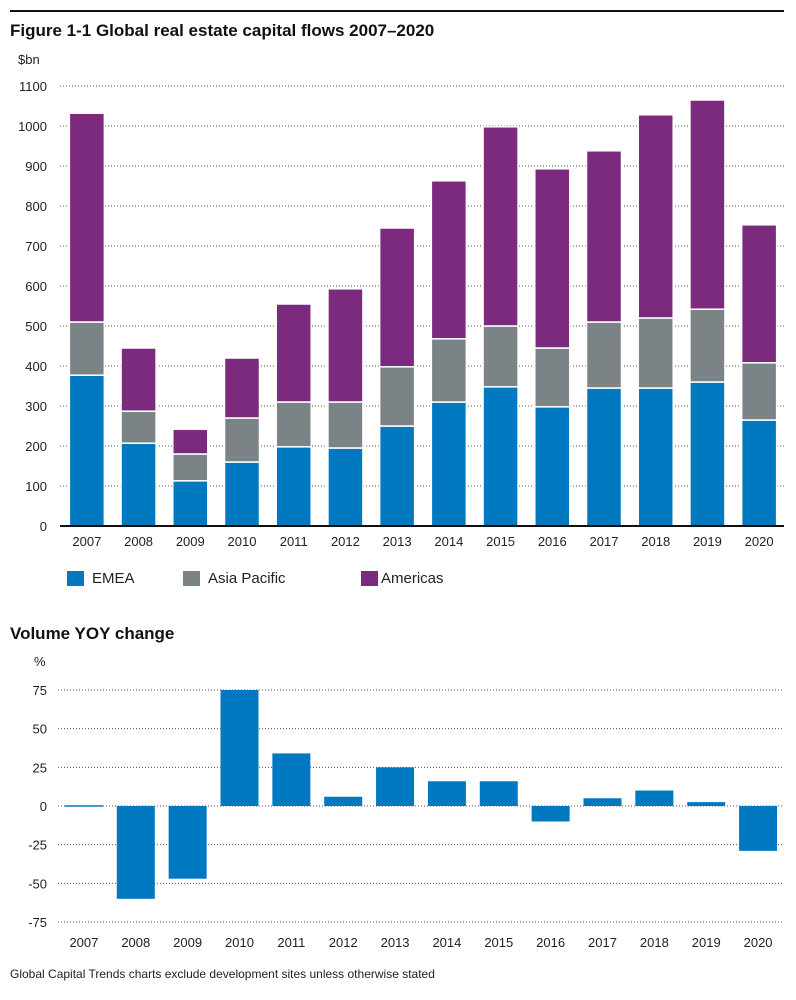 The image size is (796, 1000). What do you see at coordinates (412, 578) in the screenshot?
I see `legend-label-americas: Americas` at bounding box center [412, 578].